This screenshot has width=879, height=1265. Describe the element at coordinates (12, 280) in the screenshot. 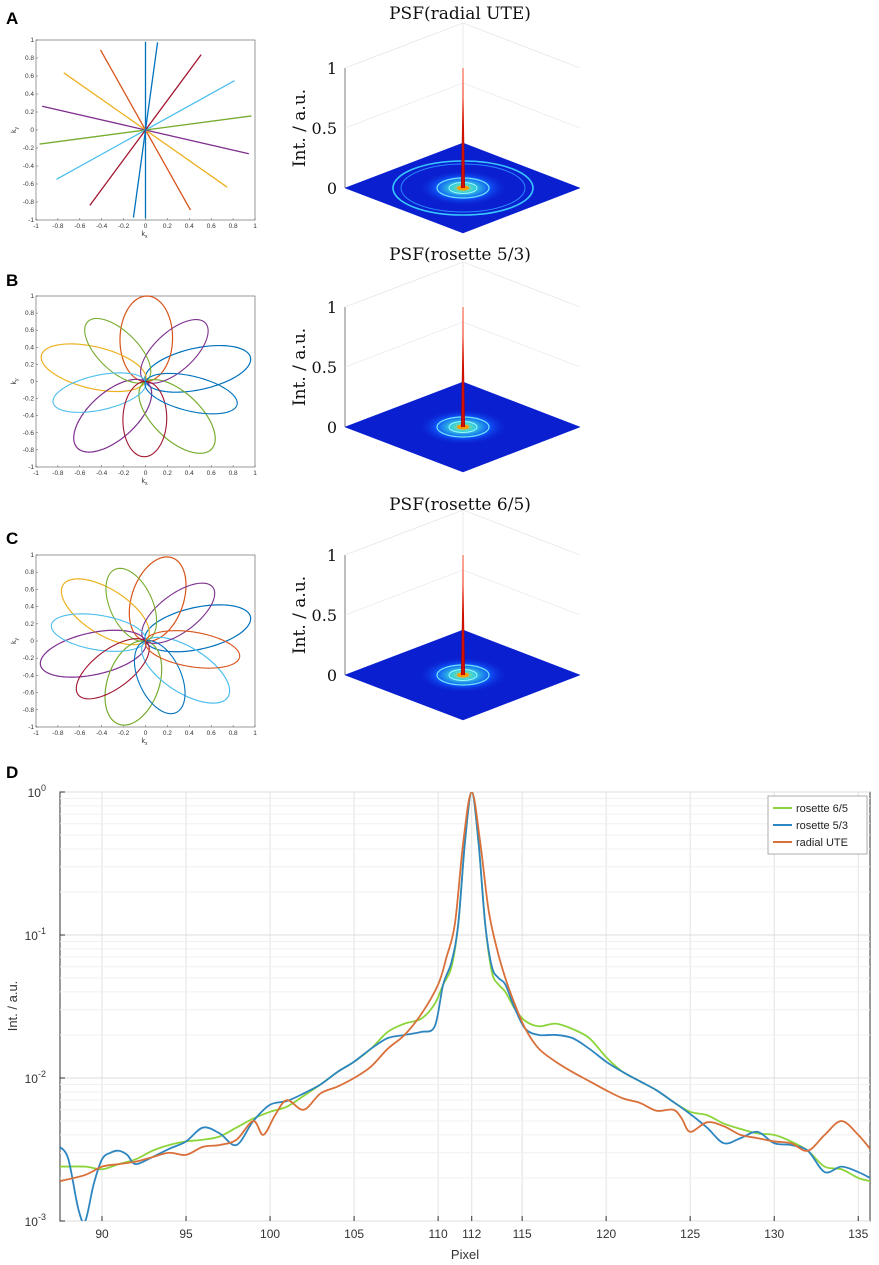

I see `panel-label-b: B` at that location.